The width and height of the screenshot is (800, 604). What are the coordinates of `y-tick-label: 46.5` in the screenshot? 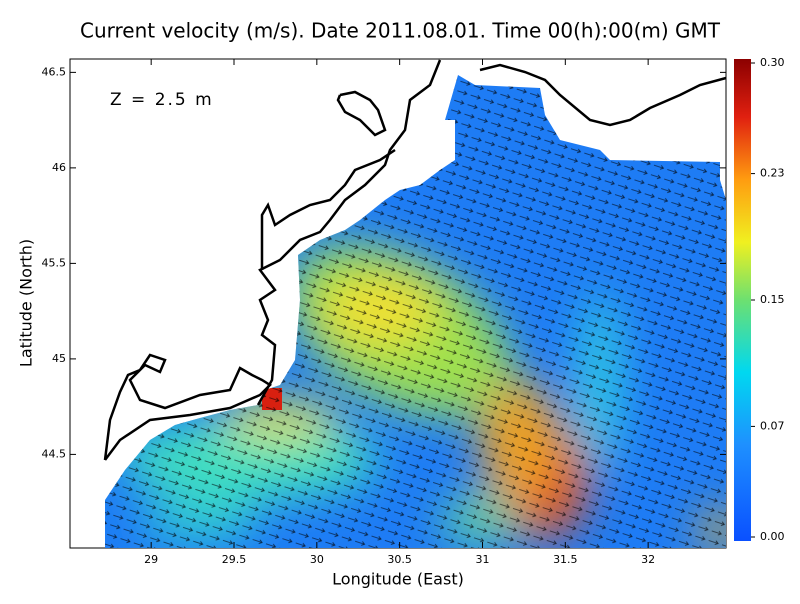 It's located at (54, 71).